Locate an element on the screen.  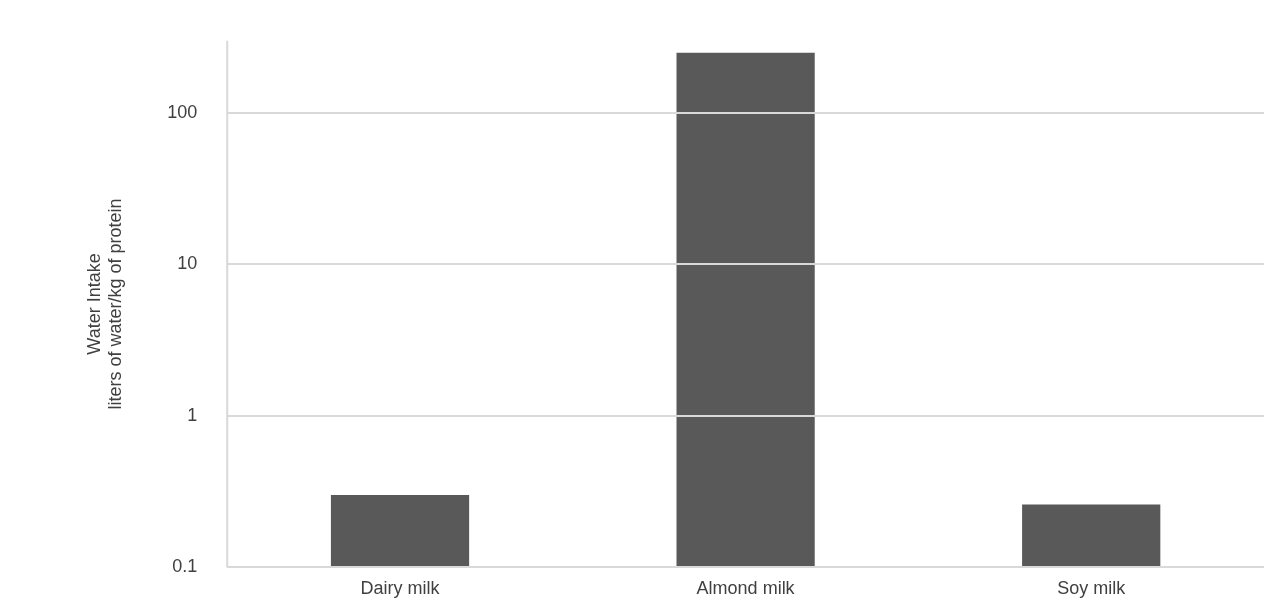
y-tick-label: 0.1 is located at coordinates (185, 566).